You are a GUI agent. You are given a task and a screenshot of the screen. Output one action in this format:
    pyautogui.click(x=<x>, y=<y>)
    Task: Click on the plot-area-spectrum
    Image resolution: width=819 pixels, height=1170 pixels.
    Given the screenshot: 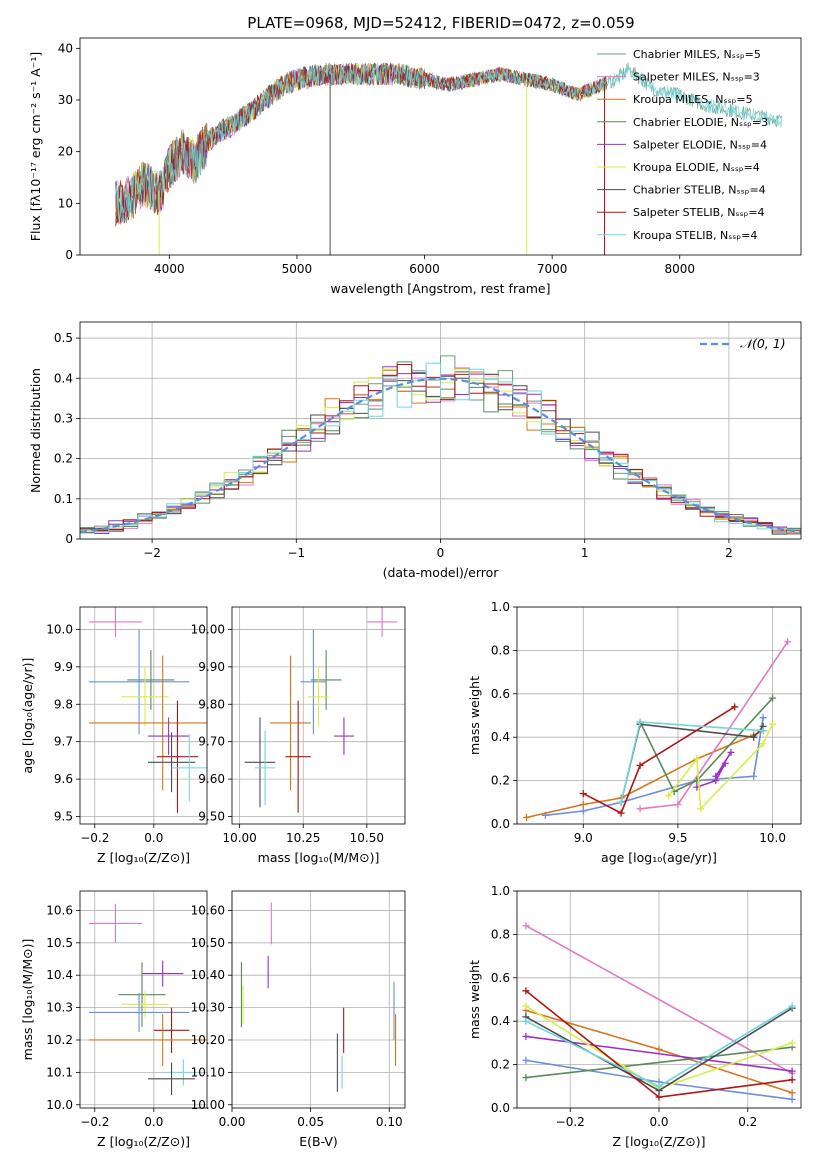 What is the action you would take?
    pyautogui.click(x=449, y=158)
    